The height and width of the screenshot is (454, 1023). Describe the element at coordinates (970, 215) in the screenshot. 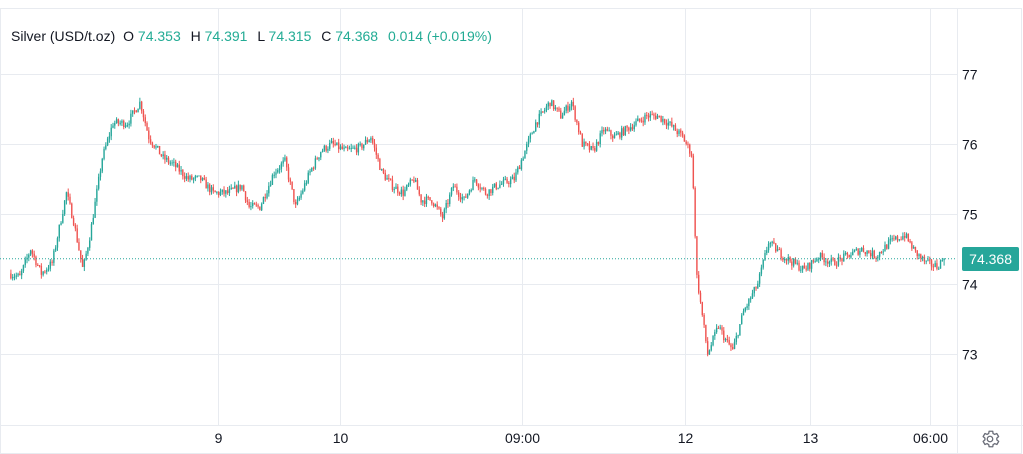

I see `price-tick-label: 75` at that location.